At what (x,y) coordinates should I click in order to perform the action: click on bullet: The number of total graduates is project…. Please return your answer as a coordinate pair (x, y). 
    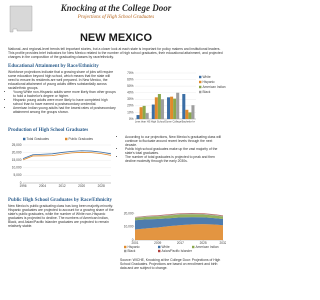
    Looking at the image, I should click on (174, 159).